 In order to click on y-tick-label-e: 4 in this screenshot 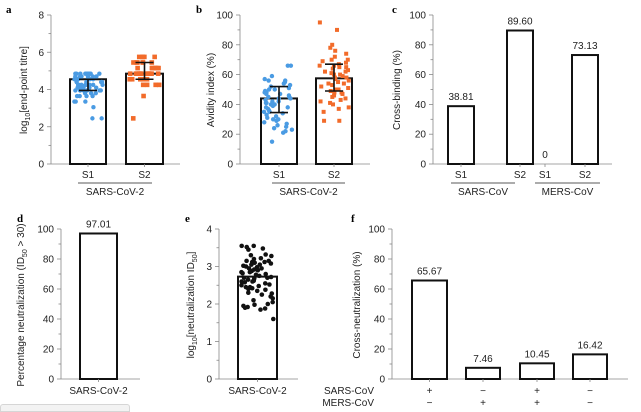, I will do `click(209, 230)`.